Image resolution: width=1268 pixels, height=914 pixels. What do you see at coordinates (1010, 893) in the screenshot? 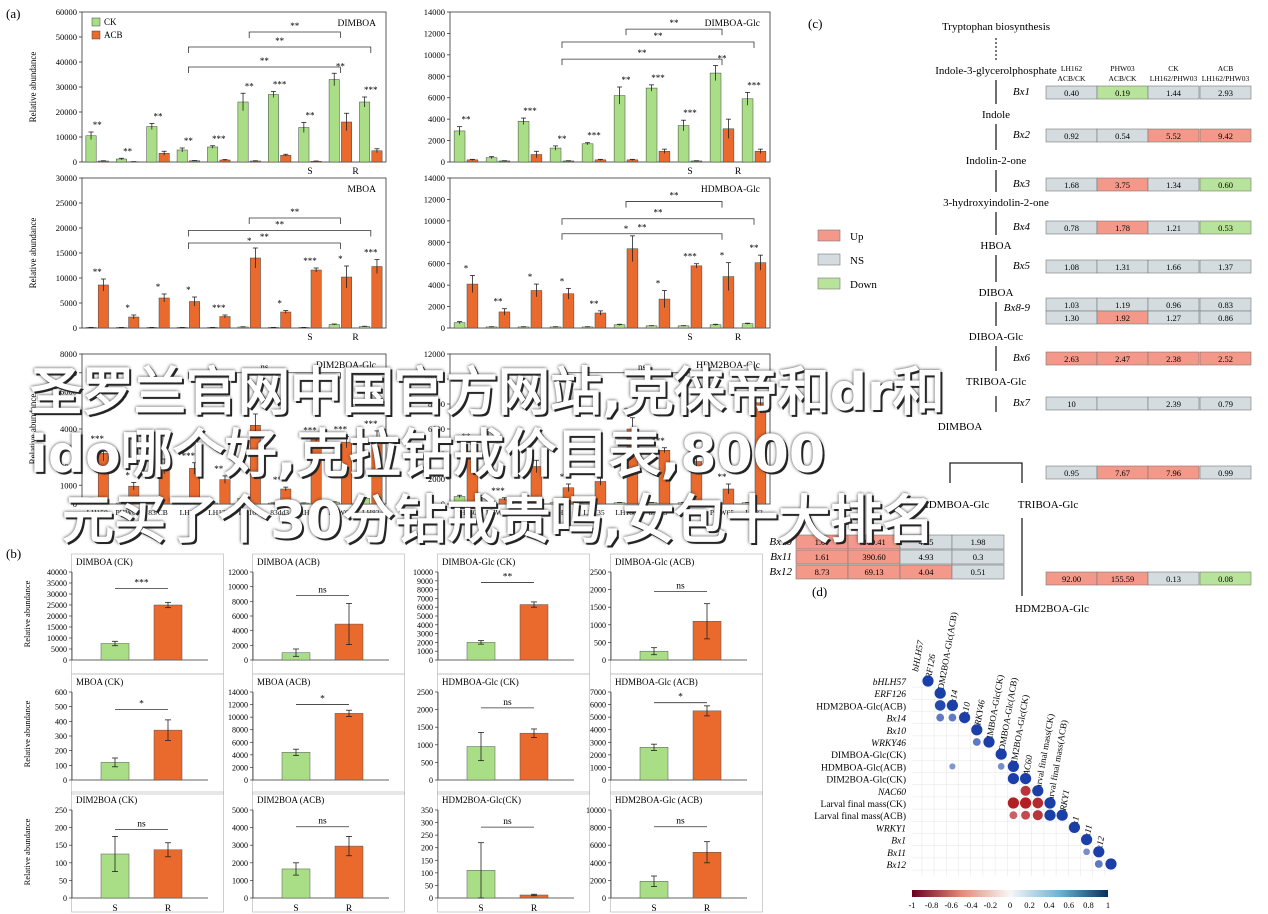
I see `colorbar` at bounding box center [1010, 893].